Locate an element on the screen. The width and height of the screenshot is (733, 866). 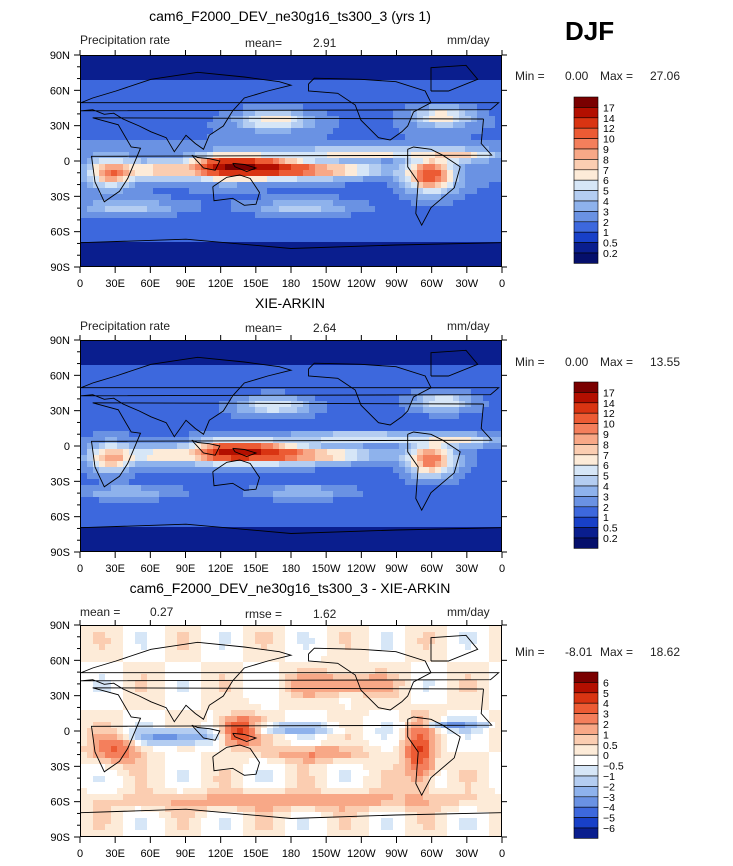
colorbar-label: −0.5 is located at coordinates (613, 767).